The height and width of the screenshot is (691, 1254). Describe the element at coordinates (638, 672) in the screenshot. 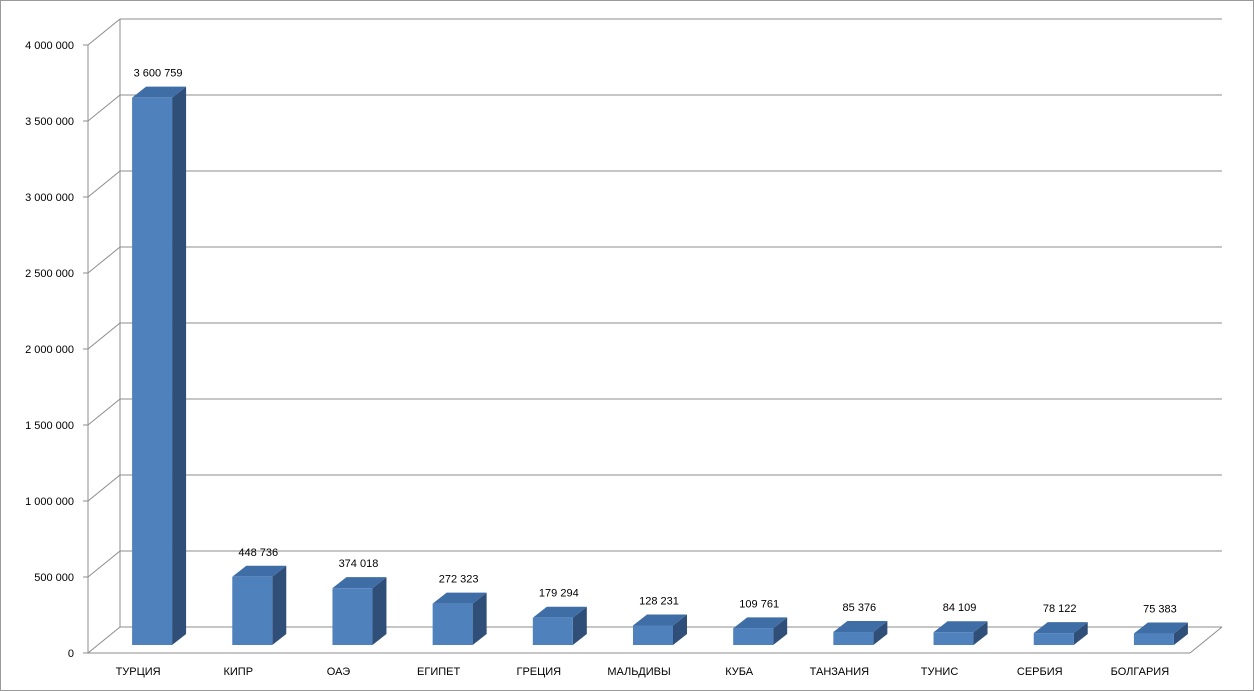

I see `category-label: МАЛЬДИВЫ` at that location.